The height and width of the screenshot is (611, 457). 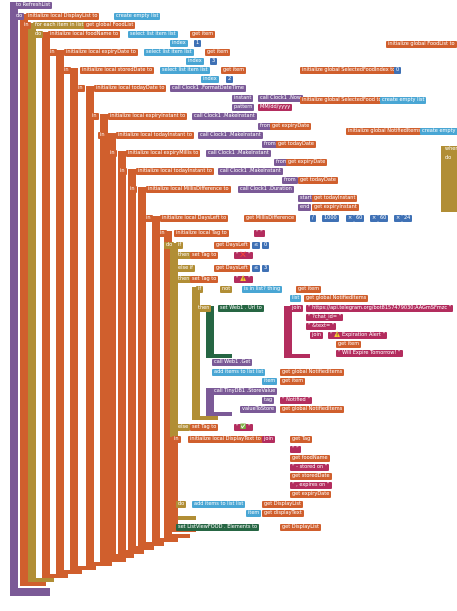 I want to click on block-label: index, so click(x=179, y=43).